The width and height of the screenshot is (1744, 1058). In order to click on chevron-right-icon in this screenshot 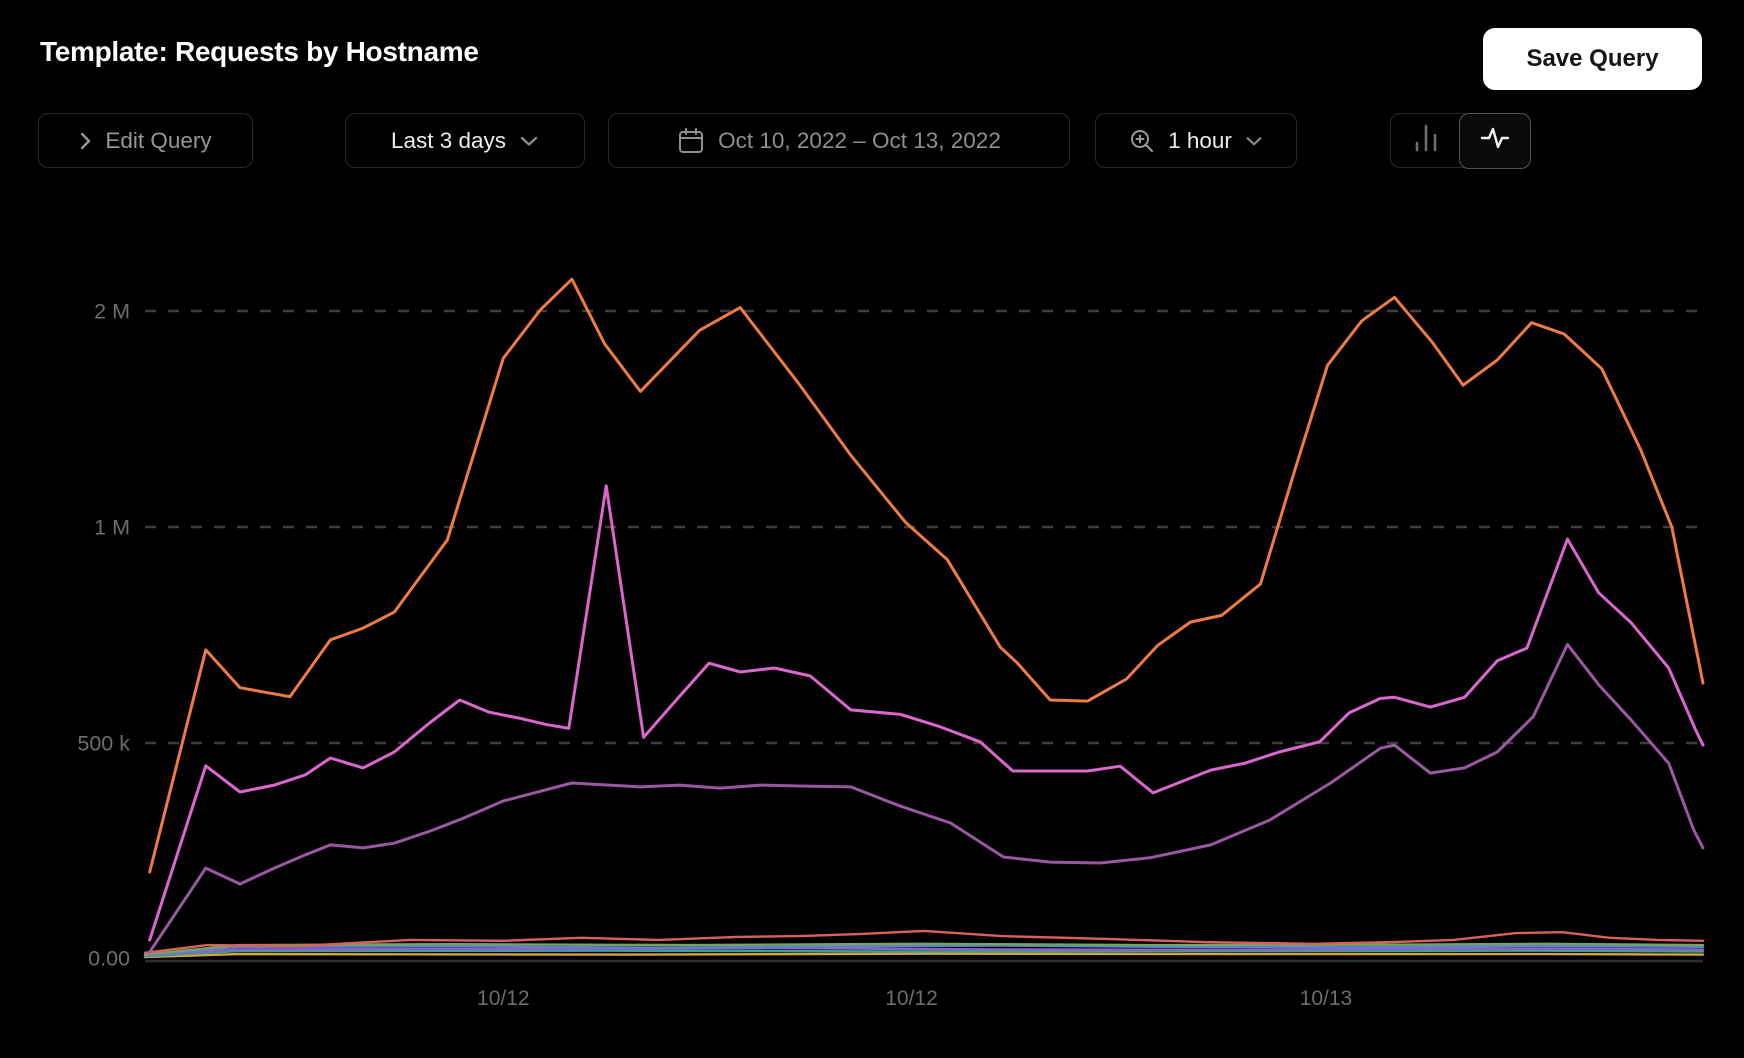, I will do `click(85, 141)`.